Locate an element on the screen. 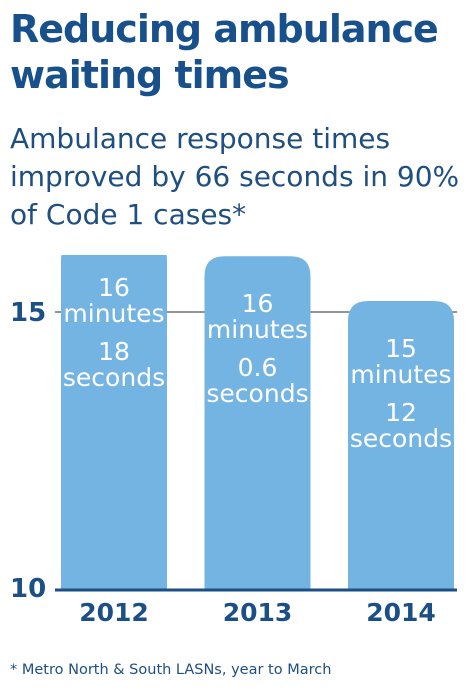 The width and height of the screenshot is (473, 695). y-tick-label: 15 is located at coordinates (28, 313).